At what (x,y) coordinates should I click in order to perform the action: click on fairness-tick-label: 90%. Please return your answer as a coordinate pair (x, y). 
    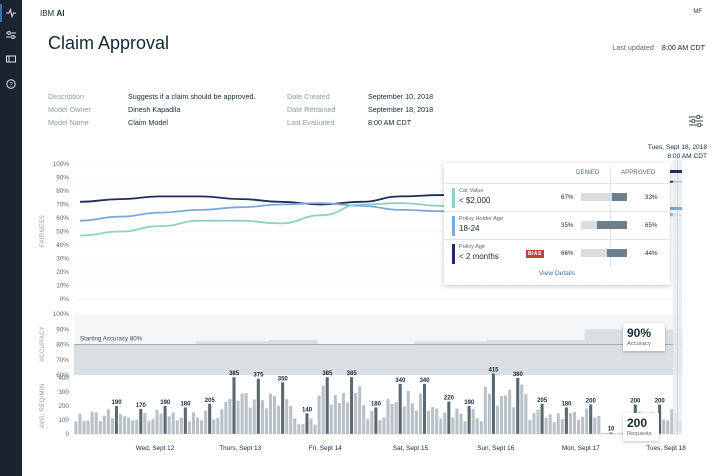
    Looking at the image, I should click on (62, 178).